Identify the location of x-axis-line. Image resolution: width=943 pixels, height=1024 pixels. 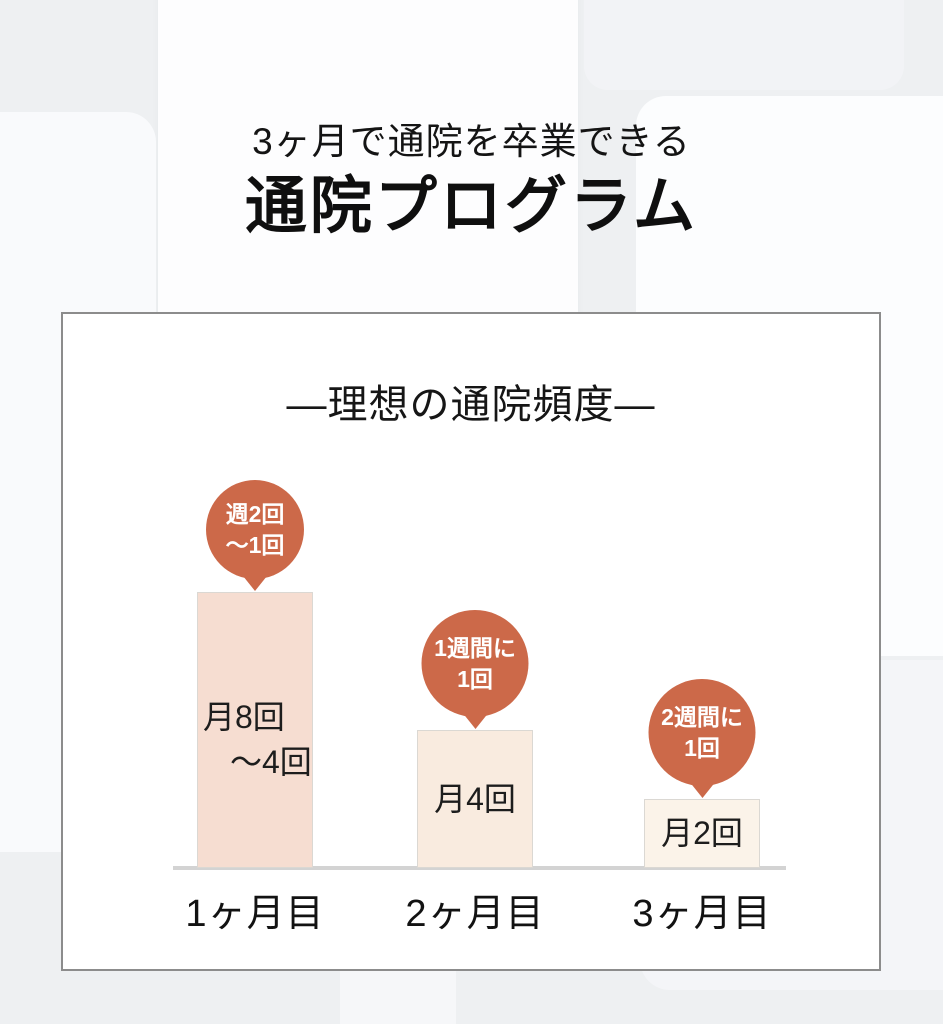
(479, 868).